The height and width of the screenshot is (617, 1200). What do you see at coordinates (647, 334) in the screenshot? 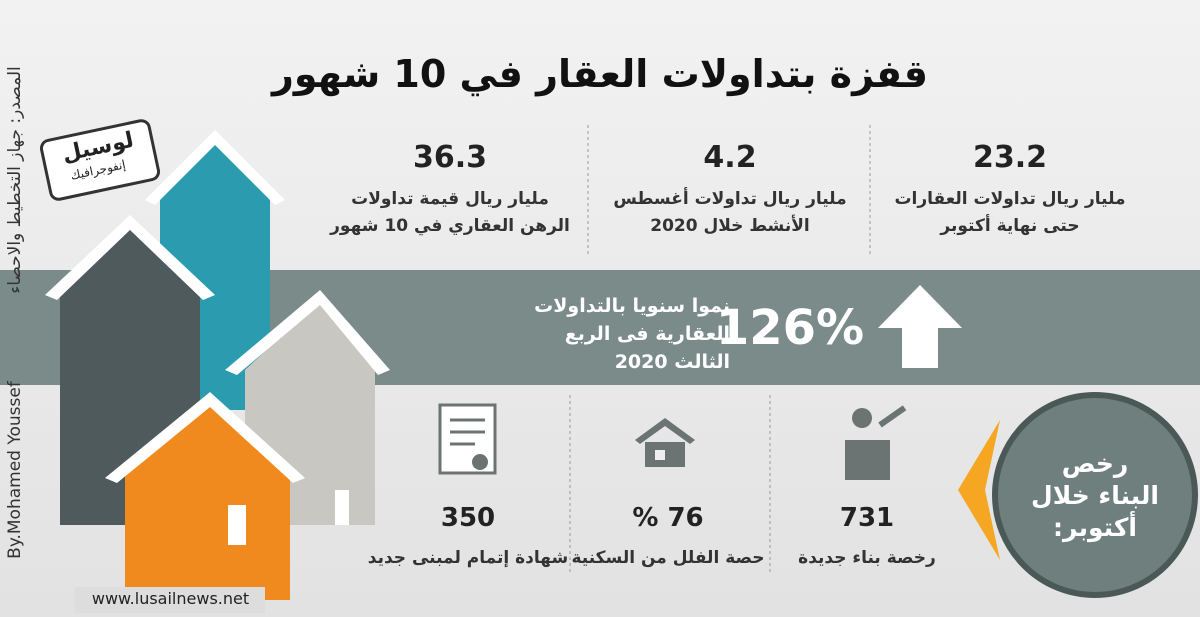
I see `growth-line: العقارية فى الربع` at bounding box center [647, 334].